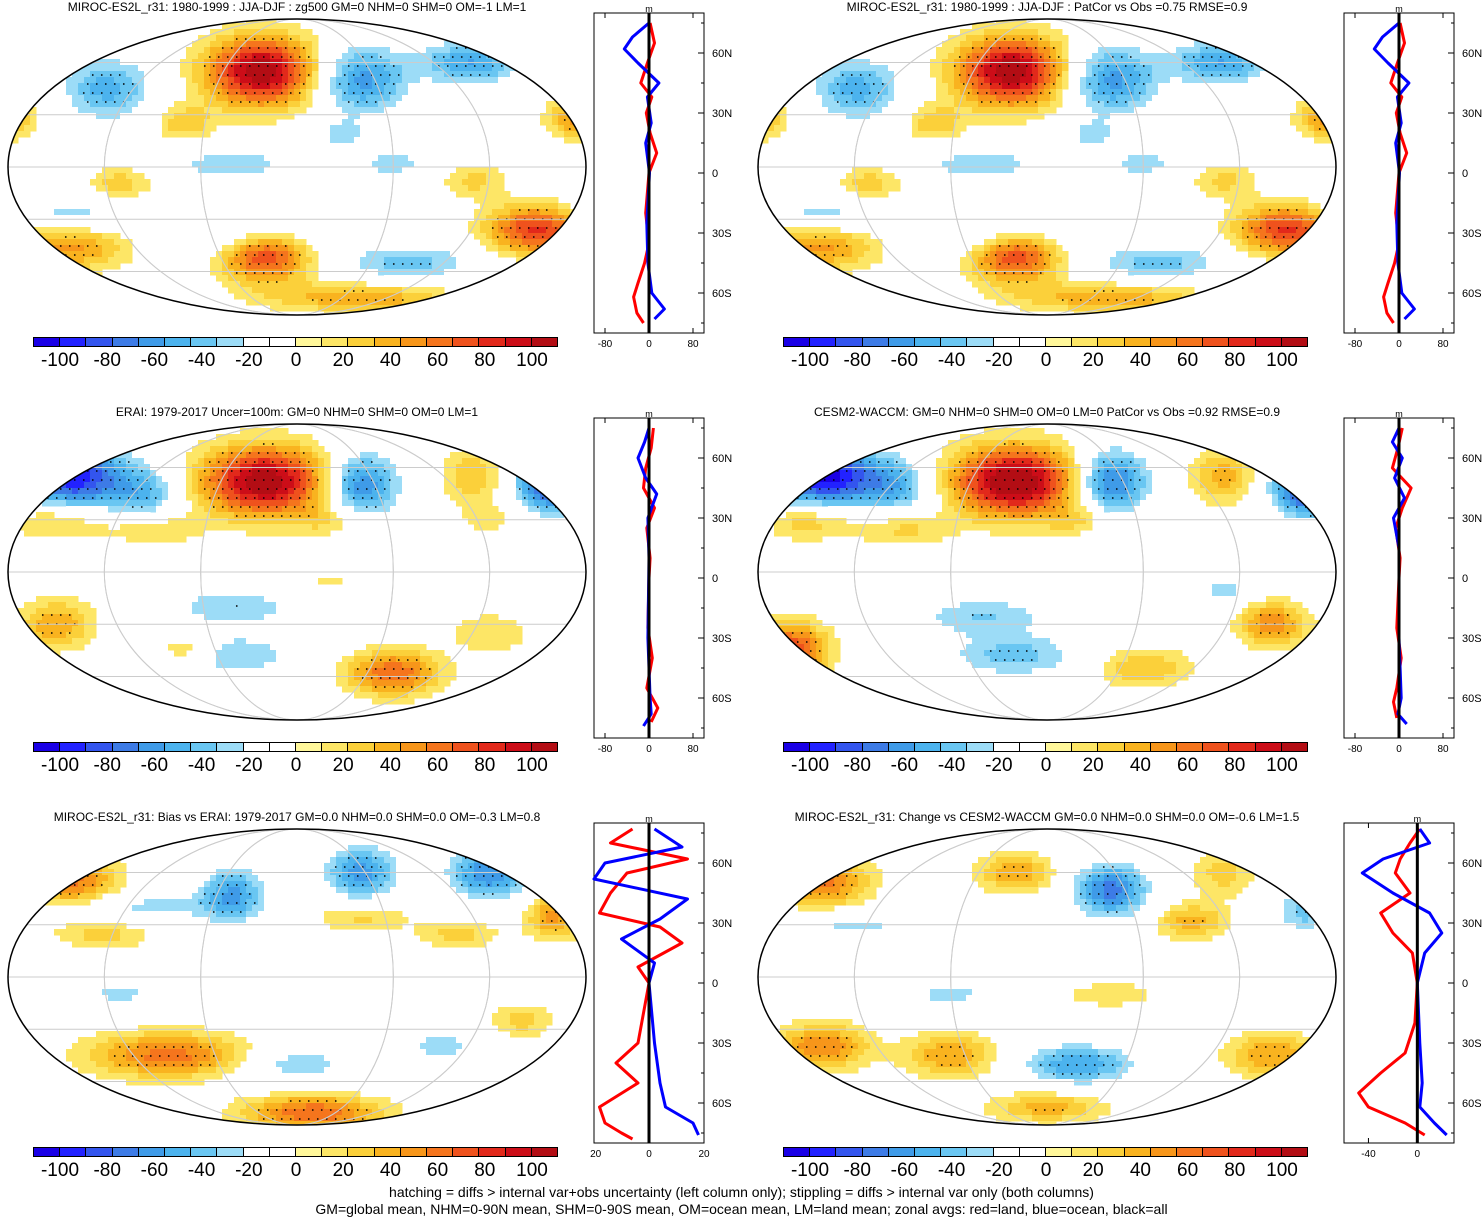  I want to click on colorbar-label: -20, so click(999, 765).